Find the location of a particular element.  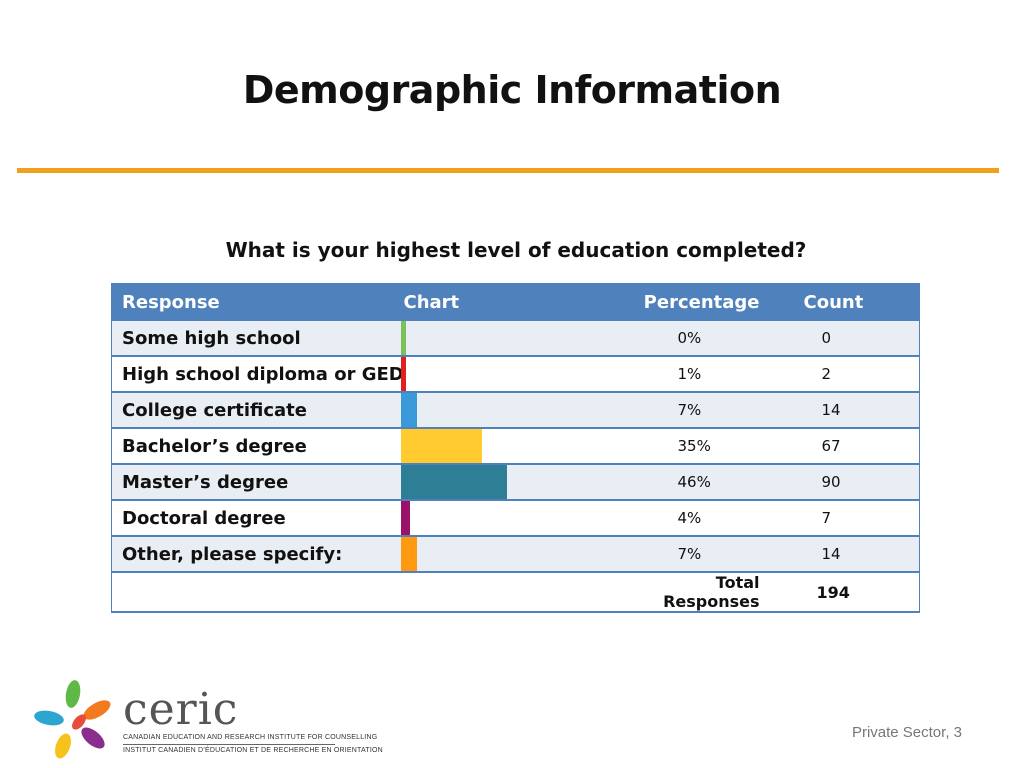

table-row: Bachelor’s degree 35% 67 is located at coordinates (515, 446).